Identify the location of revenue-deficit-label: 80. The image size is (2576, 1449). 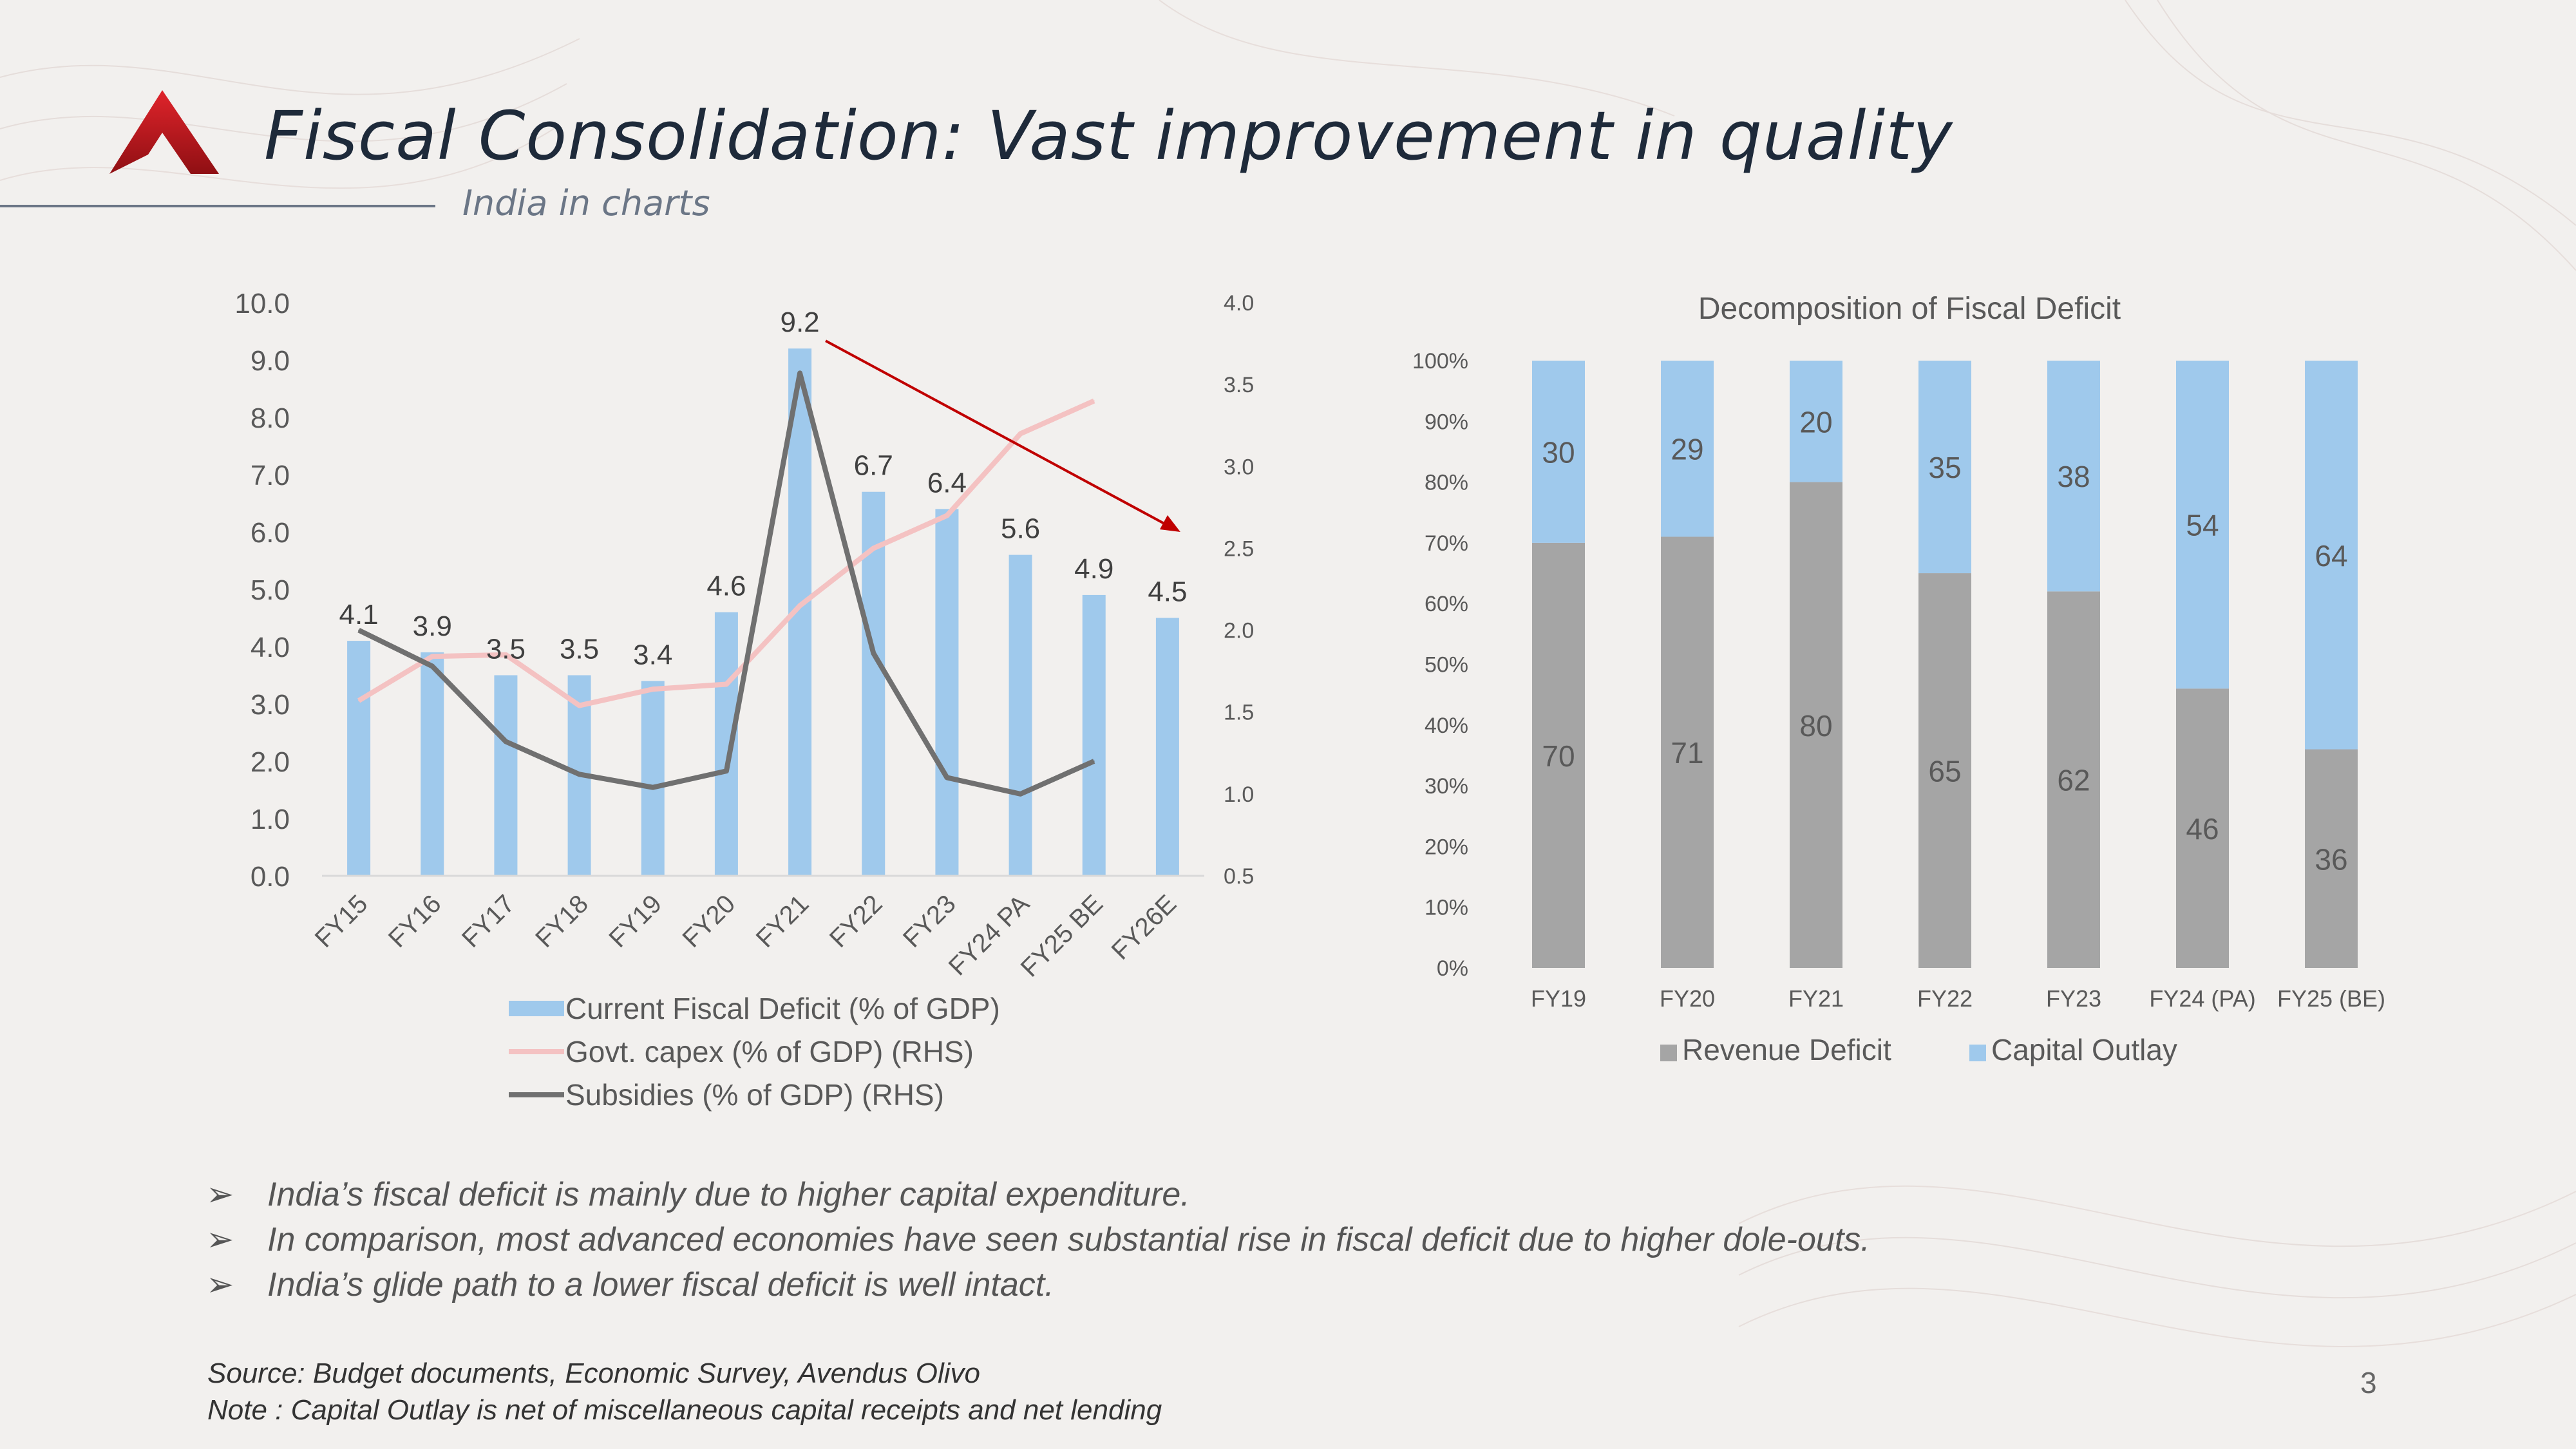
(1816, 726).